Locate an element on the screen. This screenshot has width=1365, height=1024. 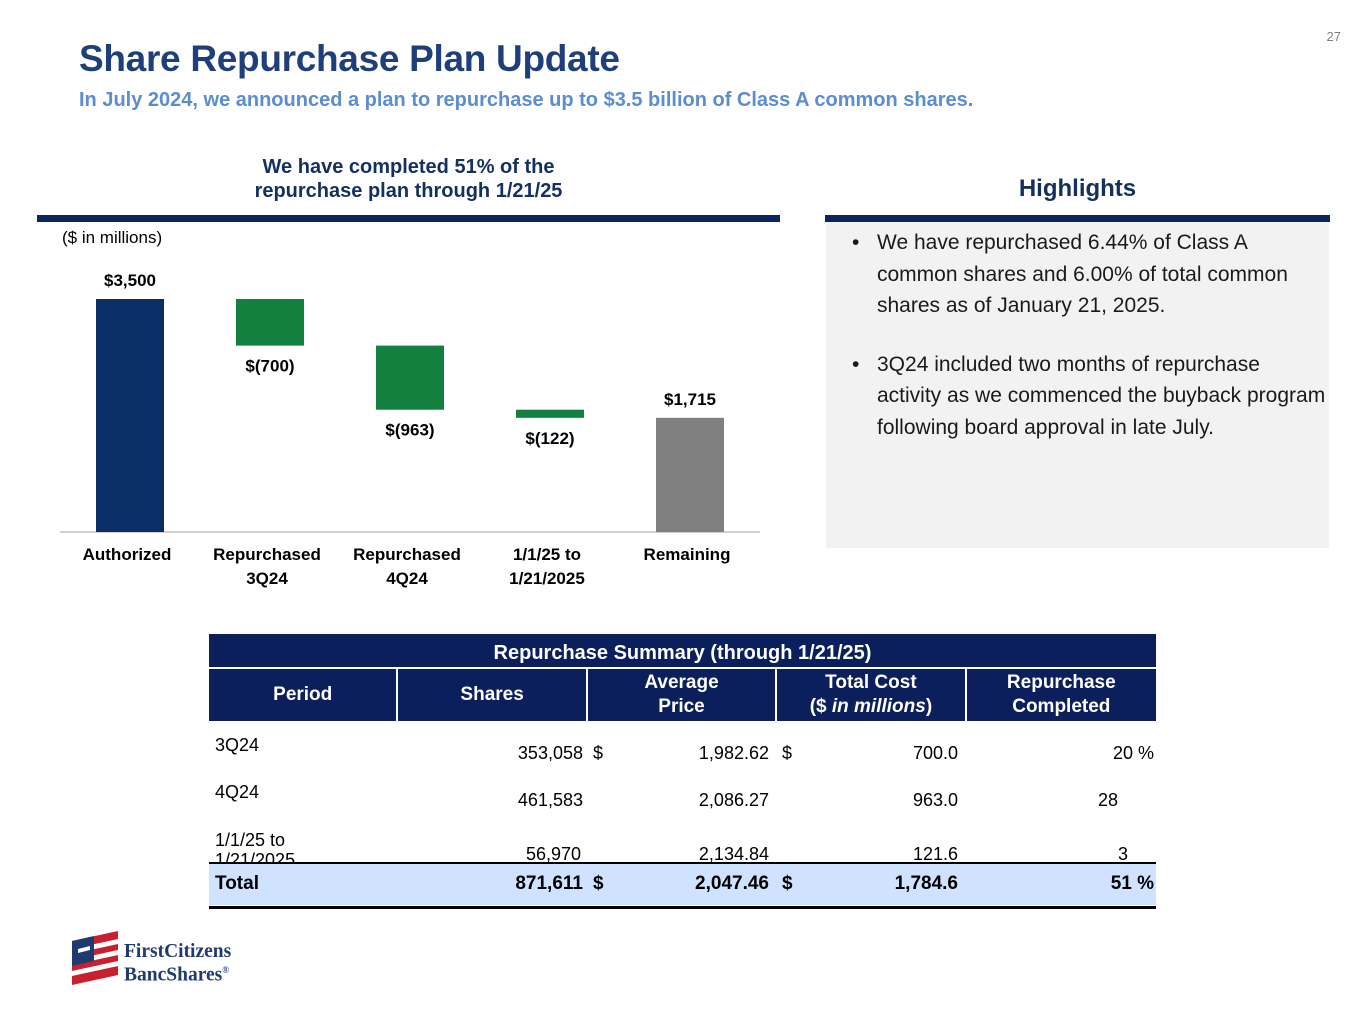
row-price: 2,086.27 is located at coordinates (733, 800).